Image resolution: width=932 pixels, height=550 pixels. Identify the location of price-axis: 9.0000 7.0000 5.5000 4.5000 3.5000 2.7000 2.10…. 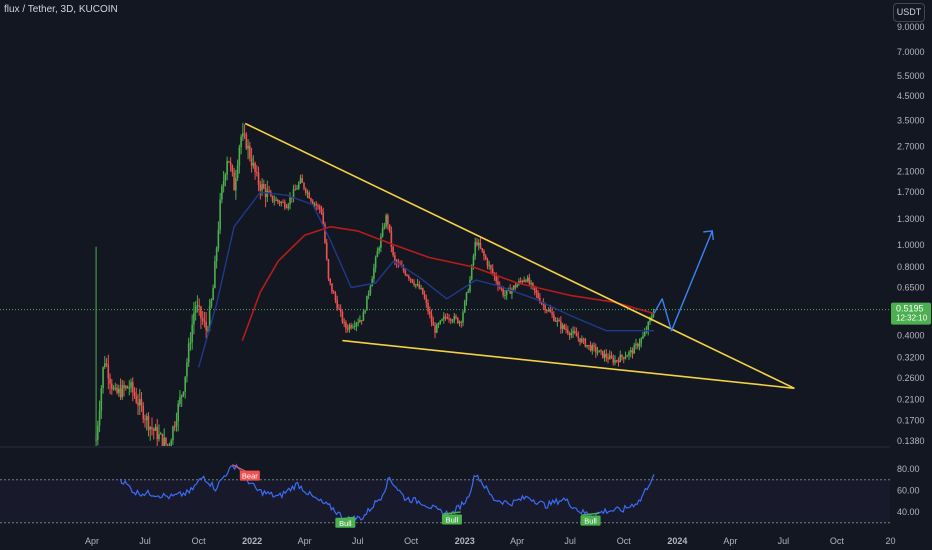
(911, 269).